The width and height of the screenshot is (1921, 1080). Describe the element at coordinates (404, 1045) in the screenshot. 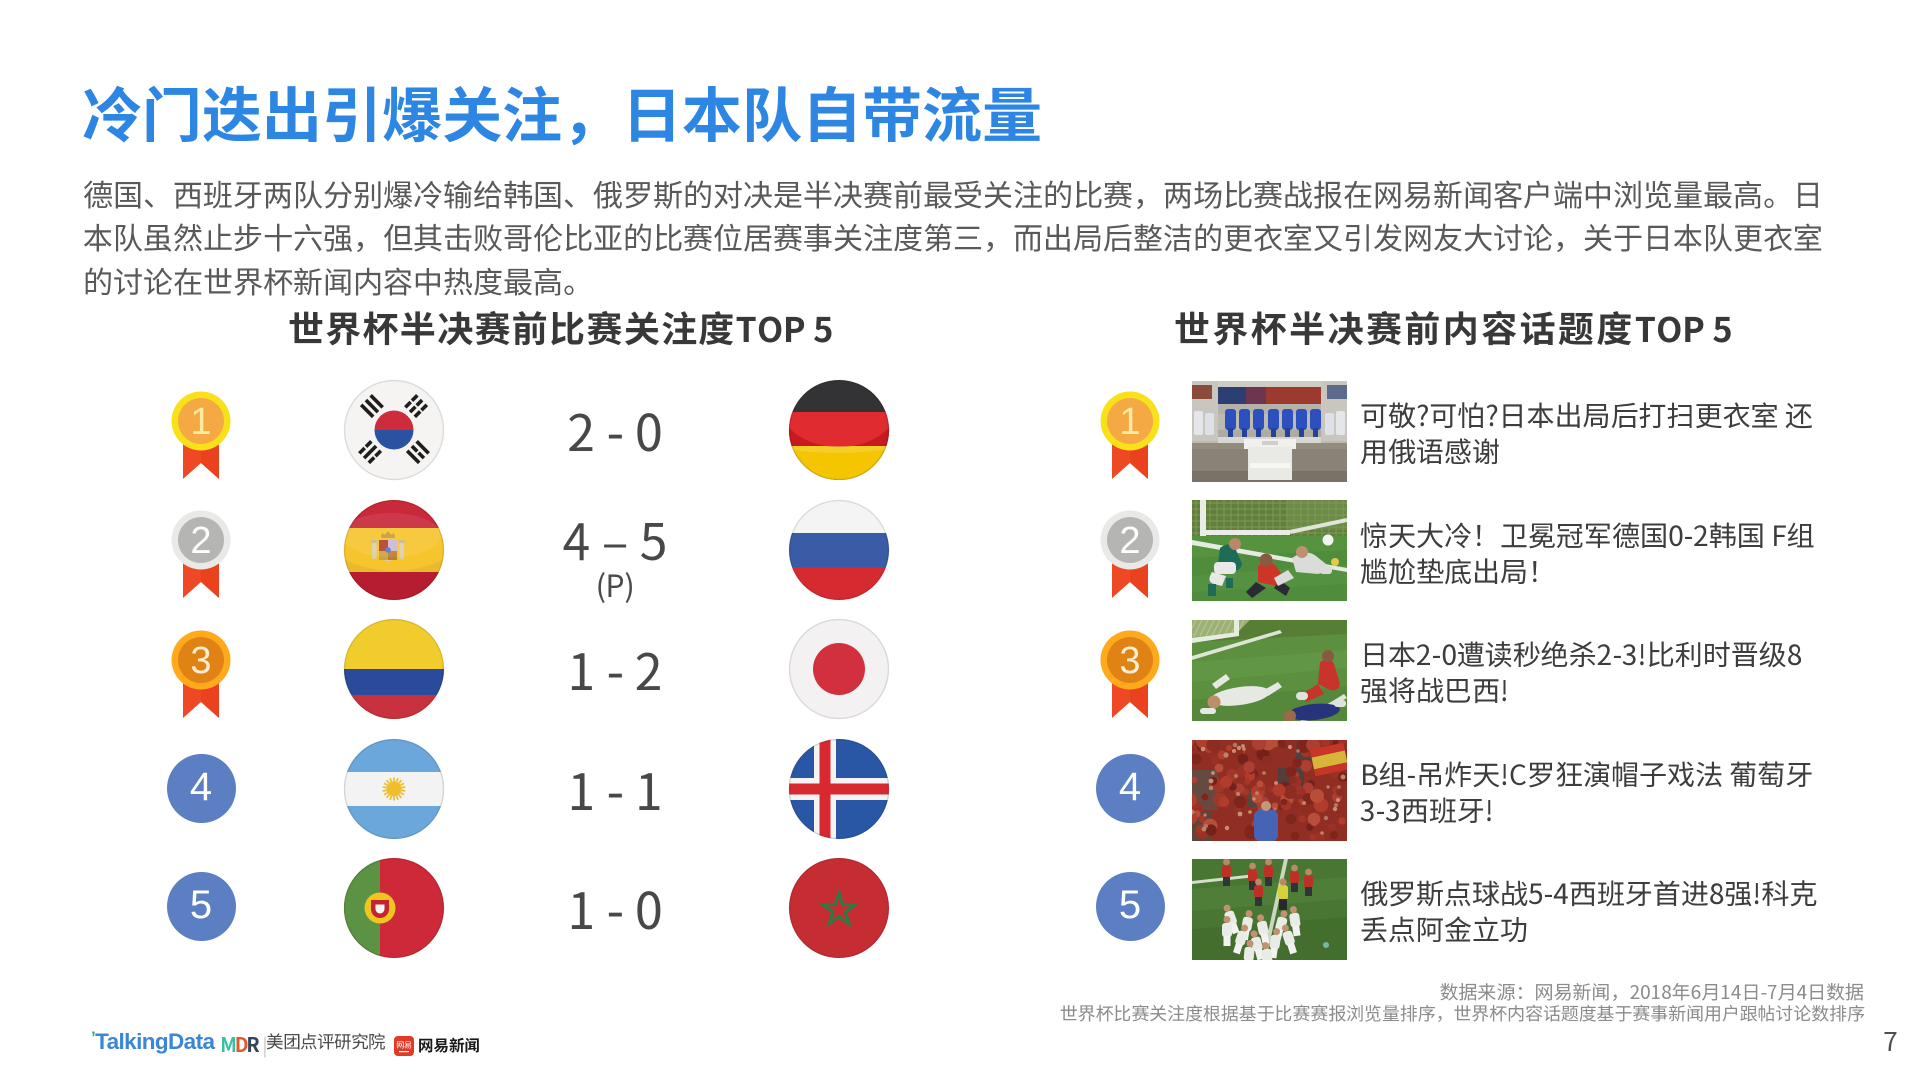

I see `svg-text: 网易` at that location.